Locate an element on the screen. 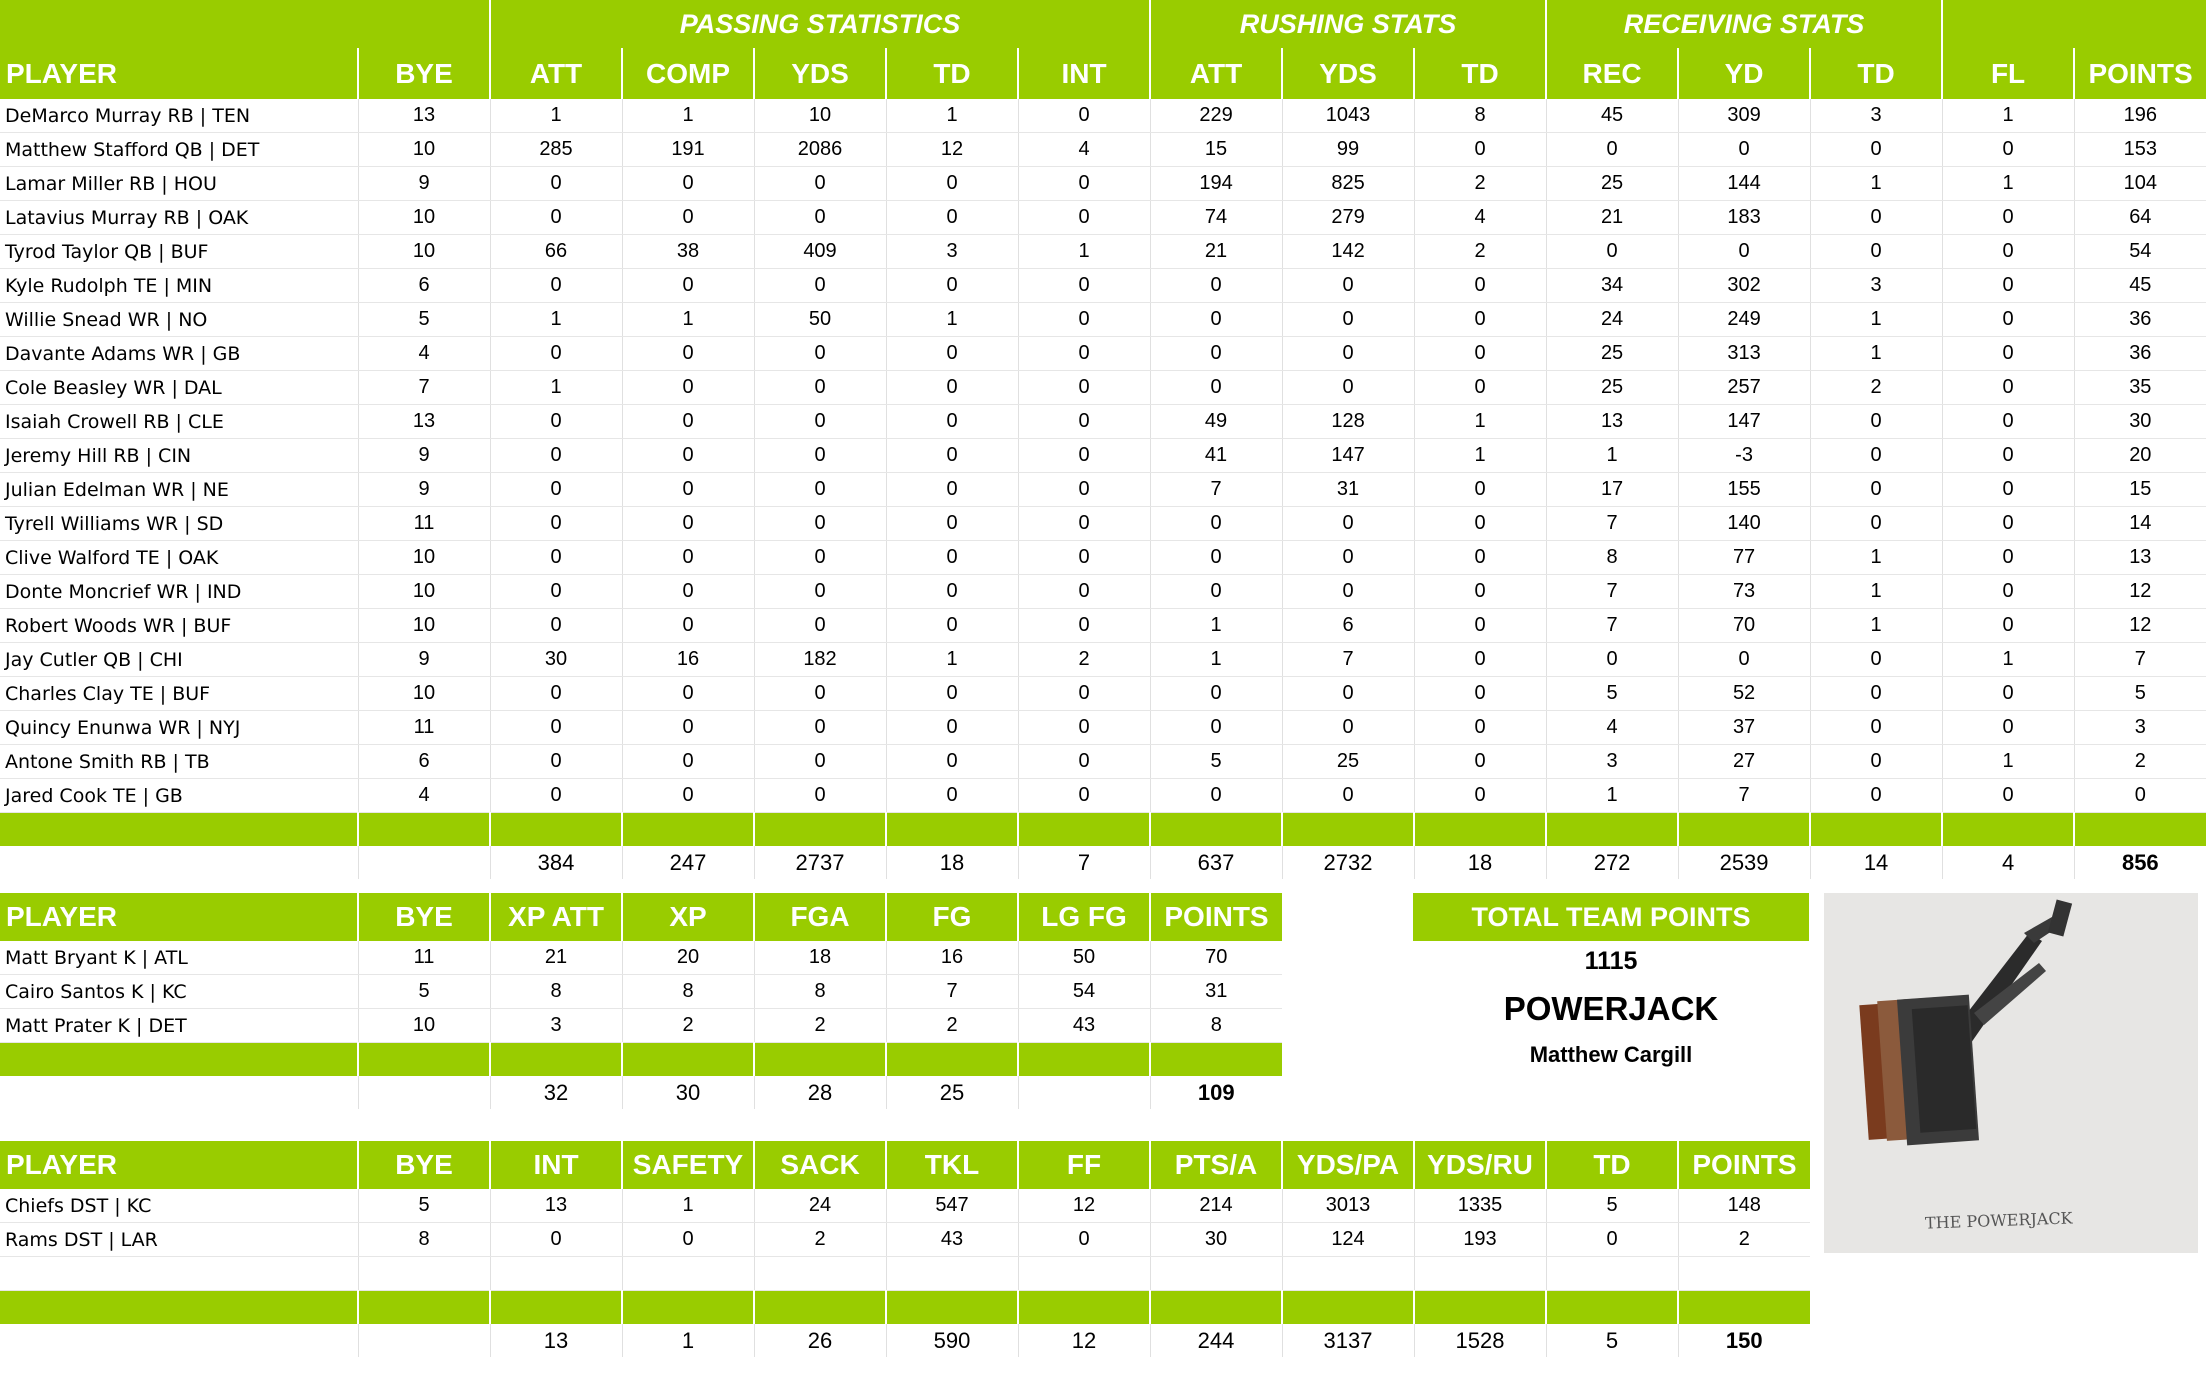 Image resolution: width=2206 pixels, height=1389 pixels. total-cell: 30 is located at coordinates (687, 1092).